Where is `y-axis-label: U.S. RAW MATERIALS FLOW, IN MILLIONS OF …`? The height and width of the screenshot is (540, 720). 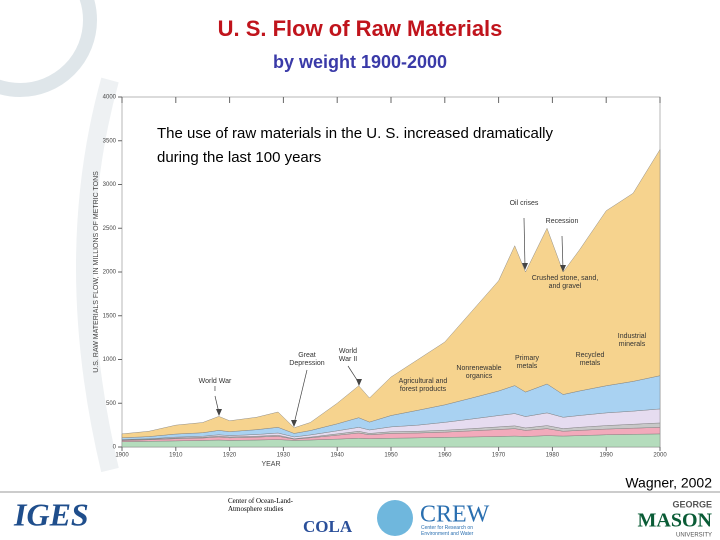
y-axis-label: U.S. RAW MATERIALS FLOW, IN MILLIONS OF … is located at coordinates (96, 272).